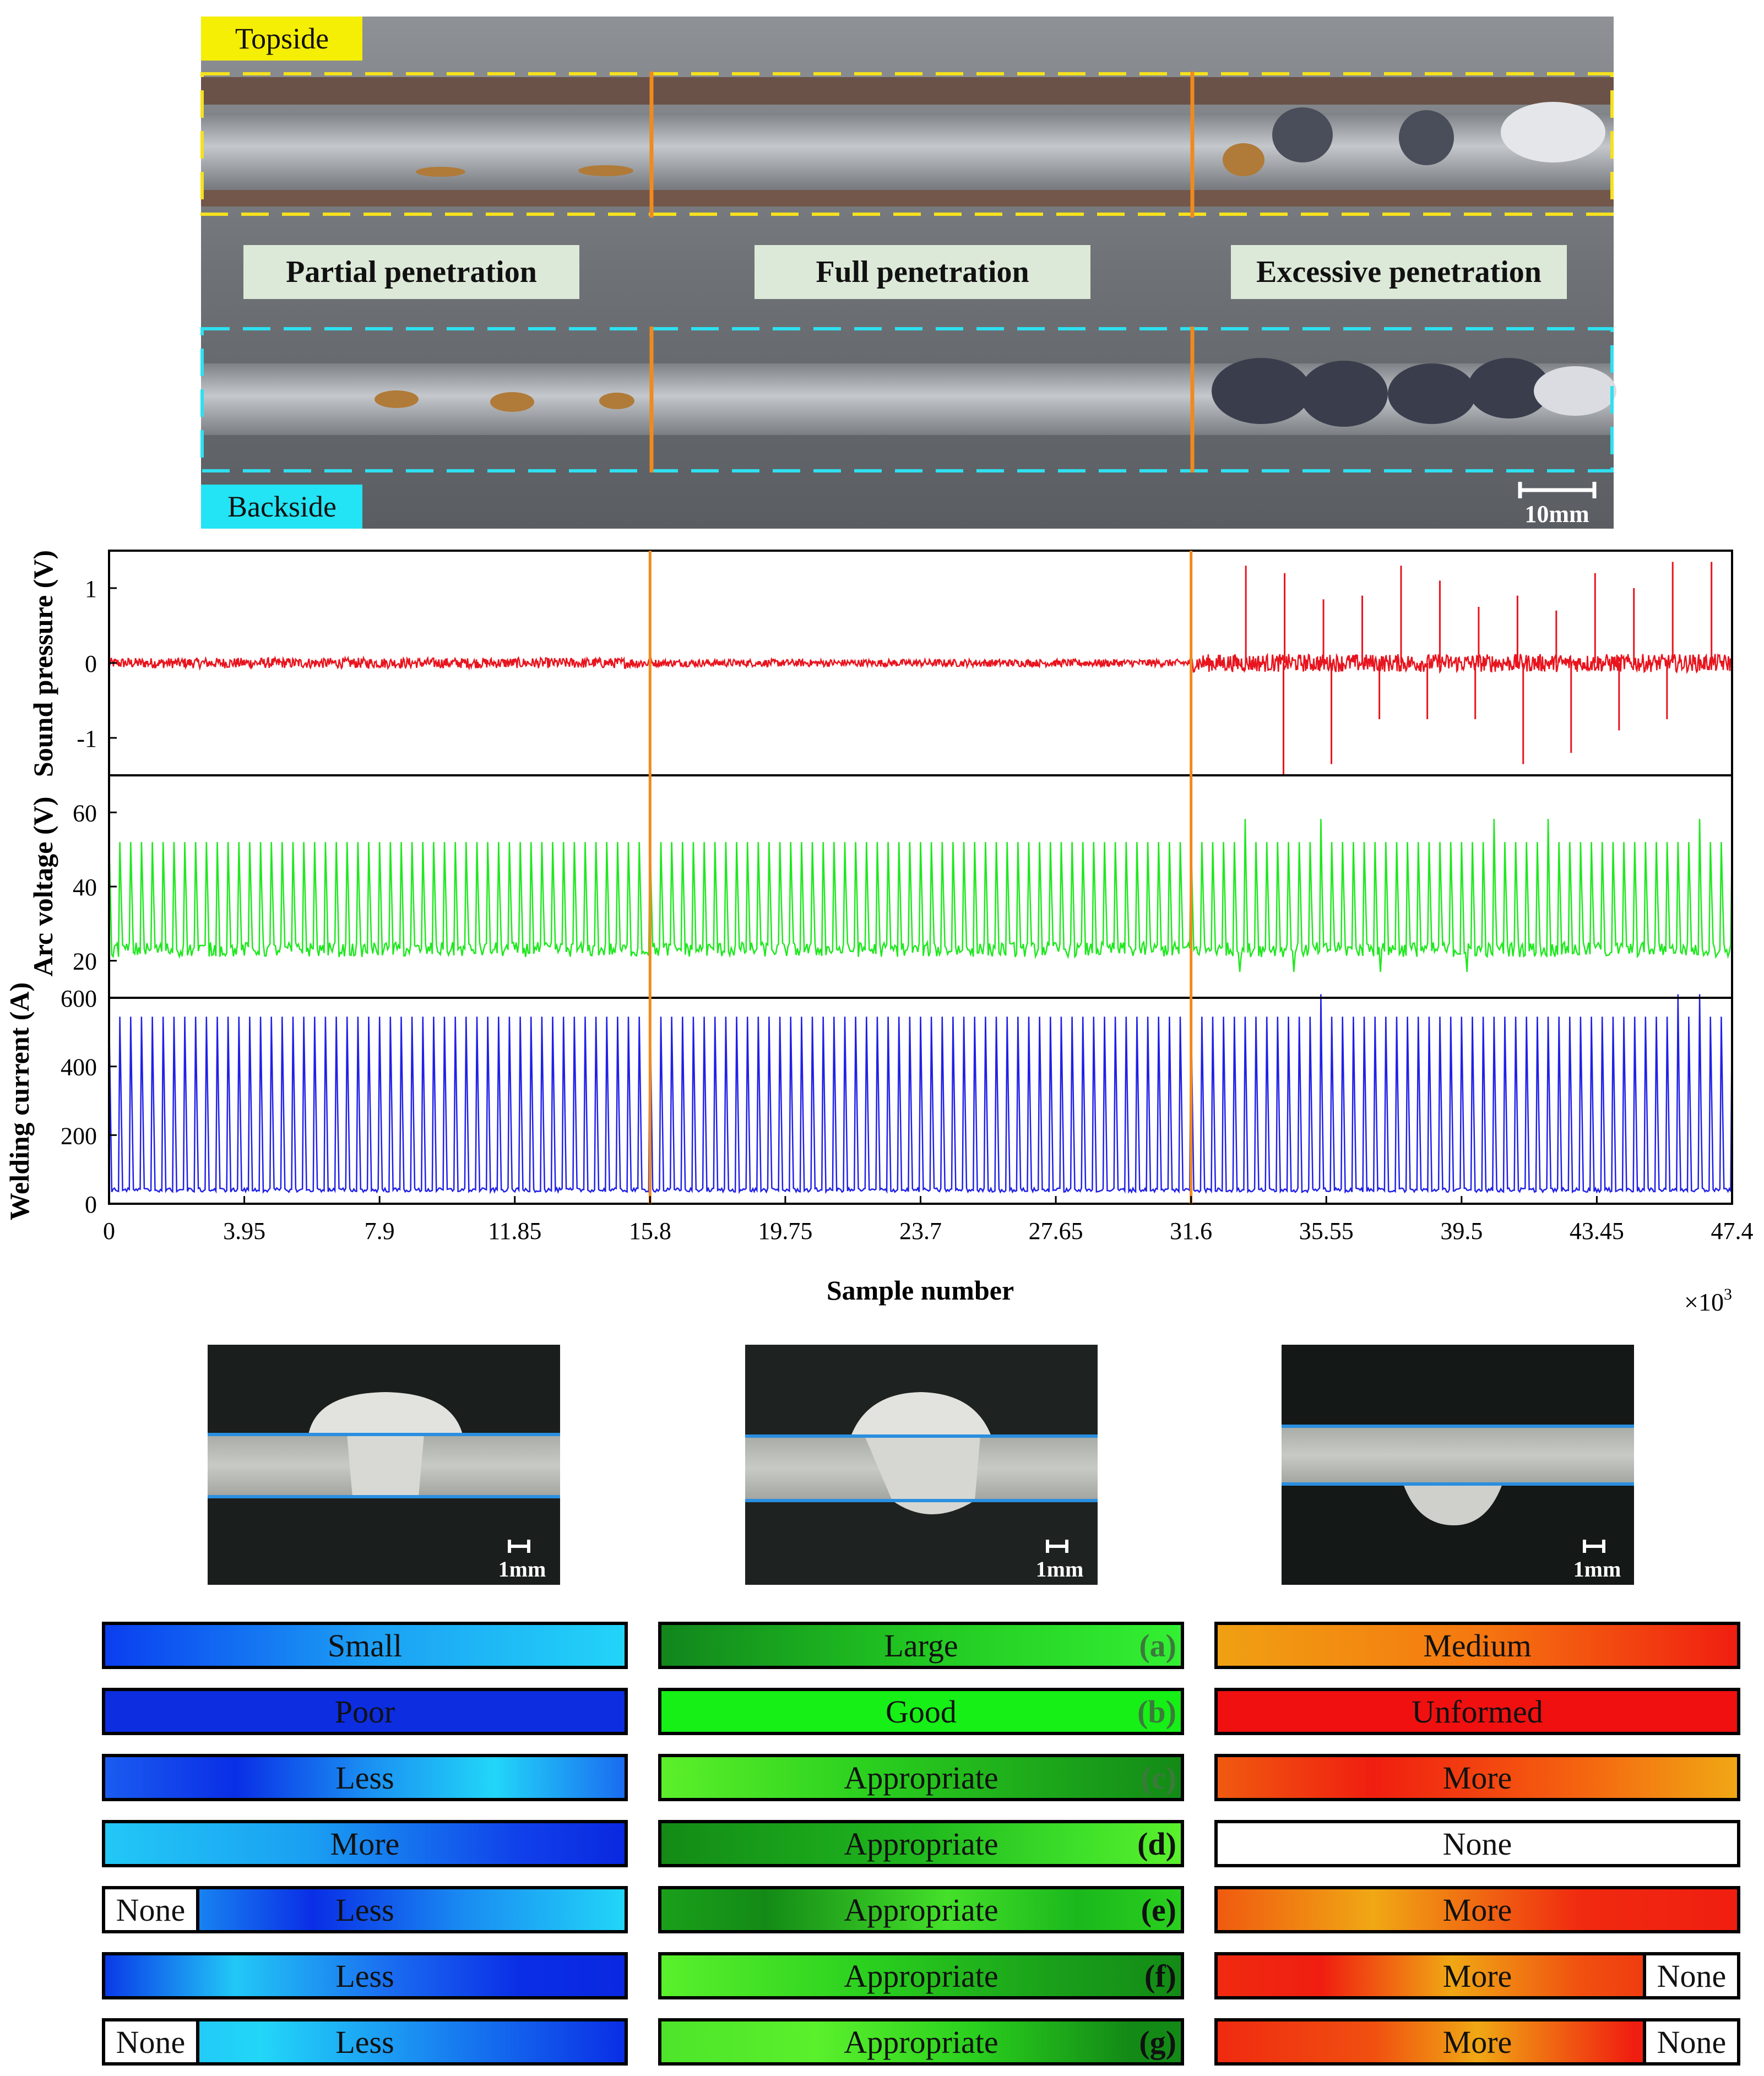 This screenshot has height=2076, width=1764. Describe the element at coordinates (1060, 1569) in the screenshot. I see `scale-label-2: 1mm` at that location.